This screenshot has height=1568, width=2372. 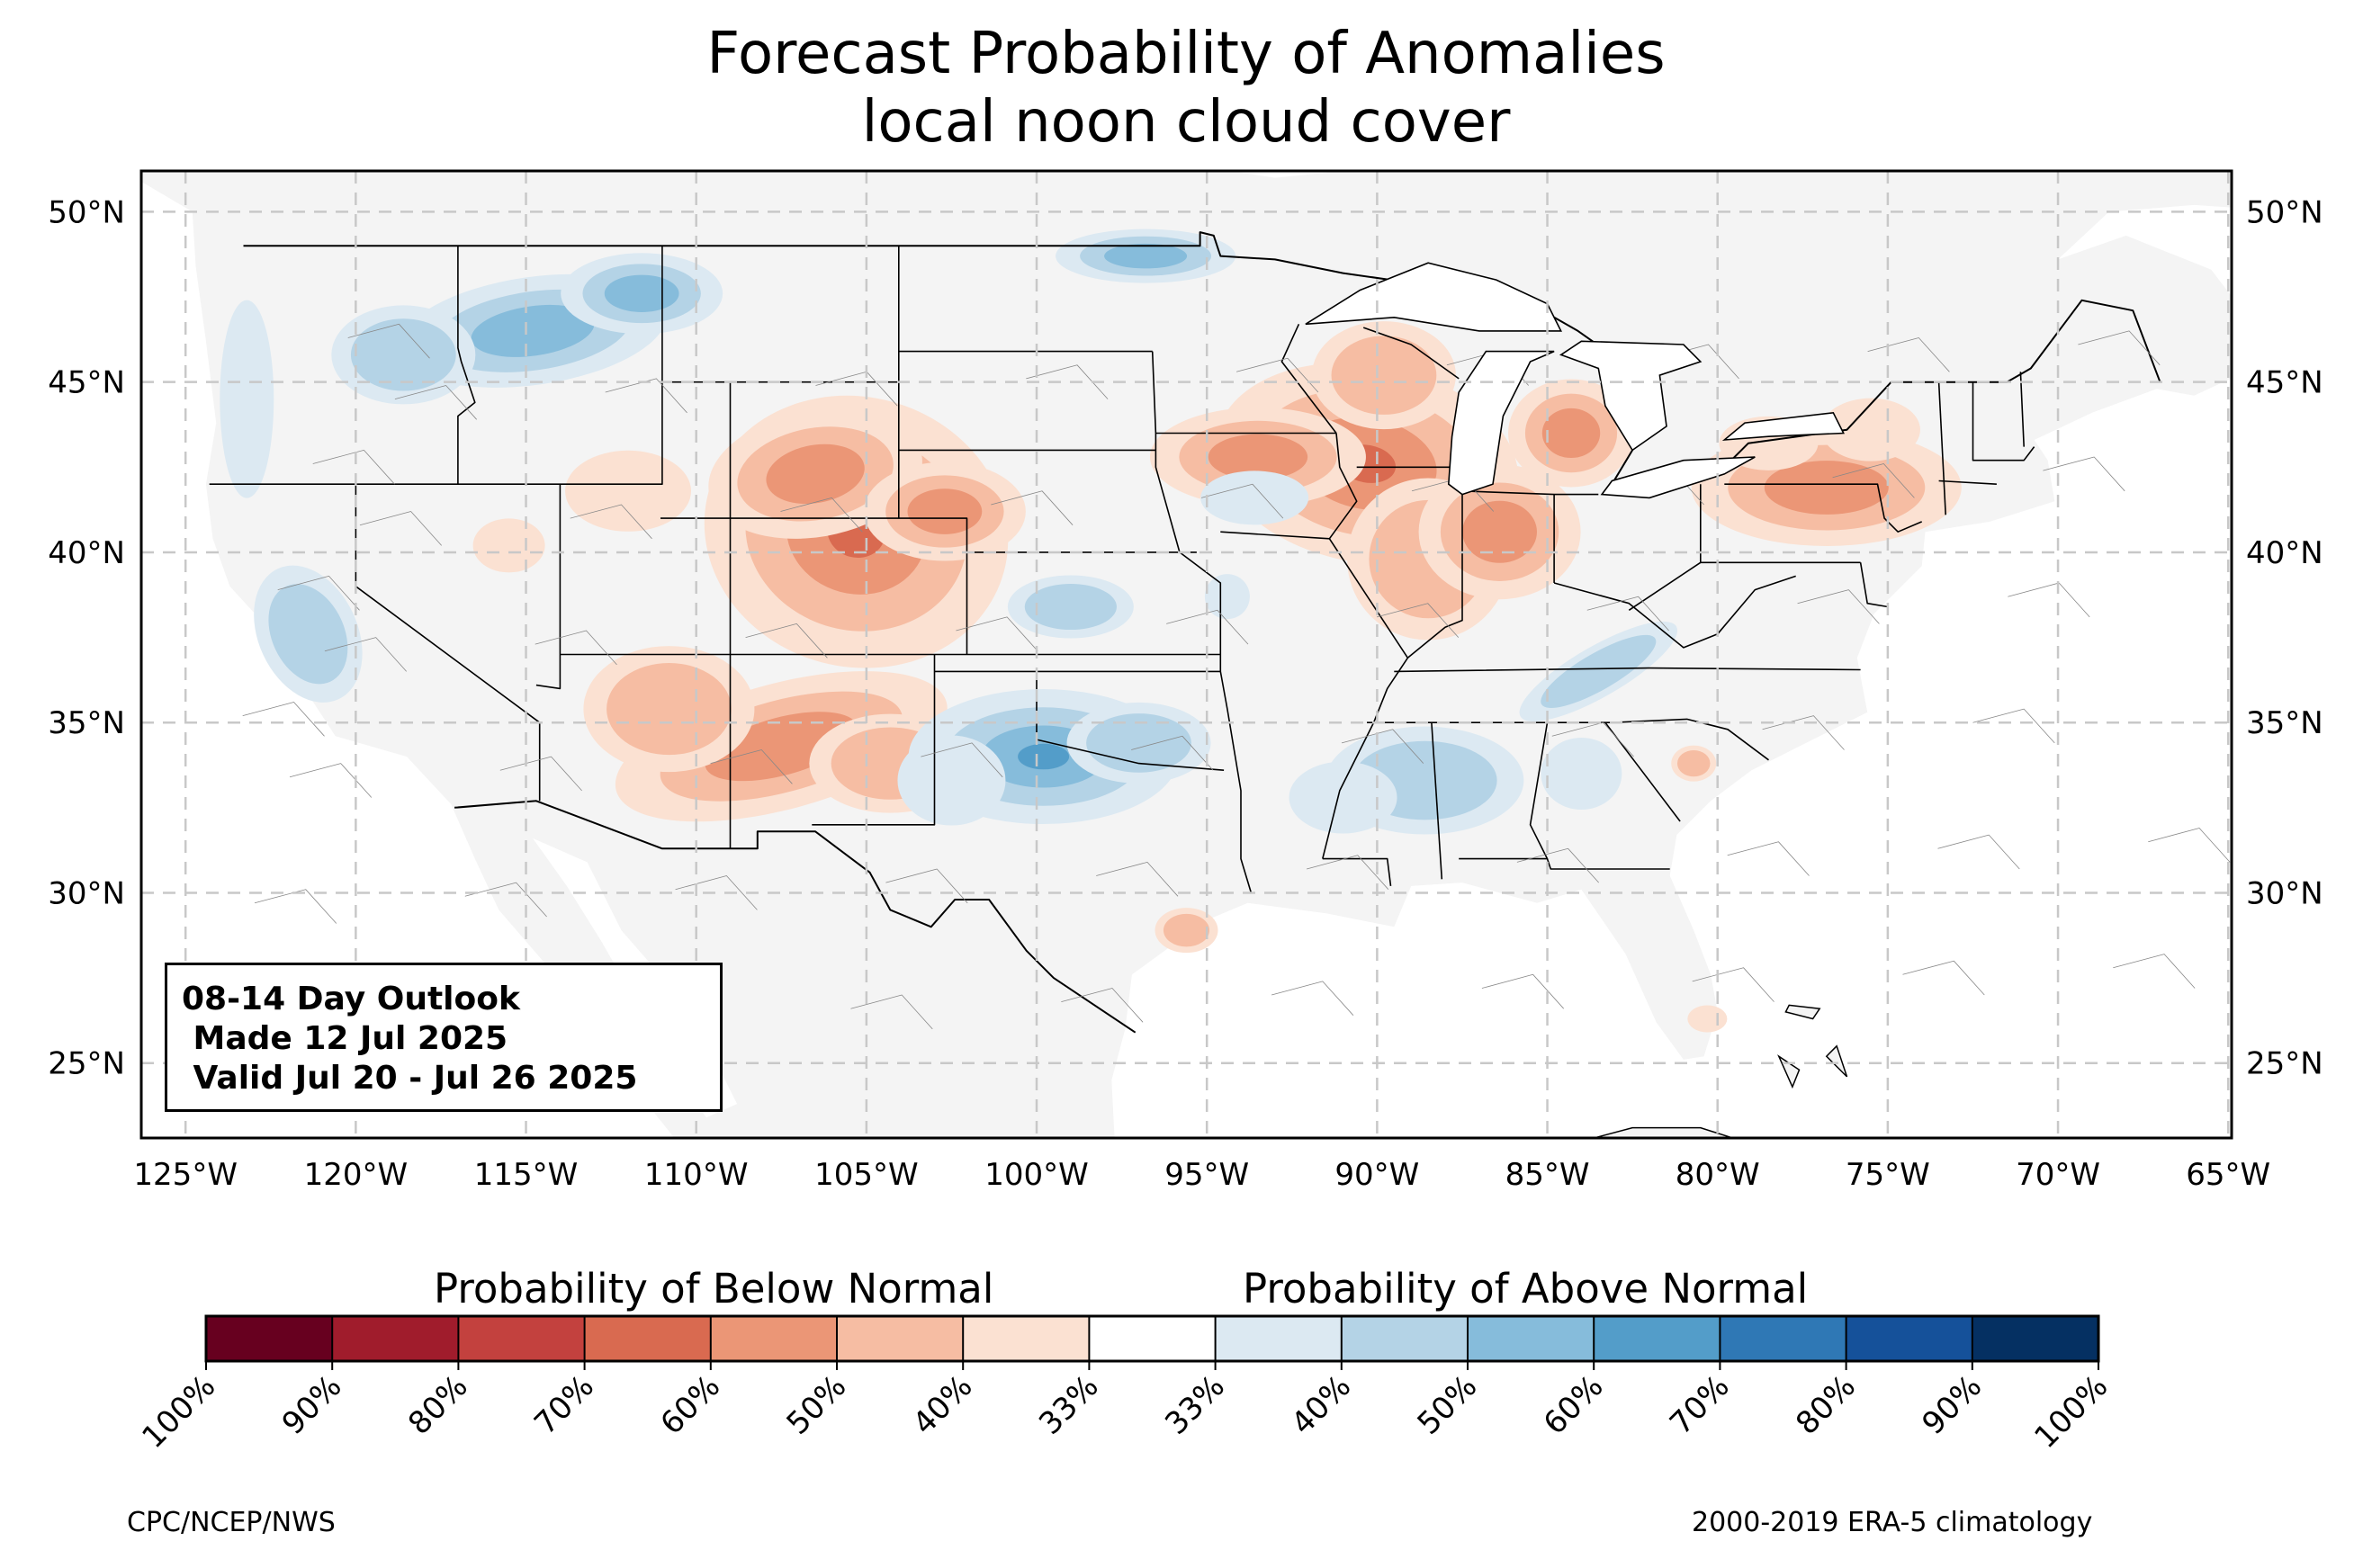 What do you see at coordinates (356, 1175) in the screenshot?
I see `lon-label-1: 120°W` at bounding box center [356, 1175].